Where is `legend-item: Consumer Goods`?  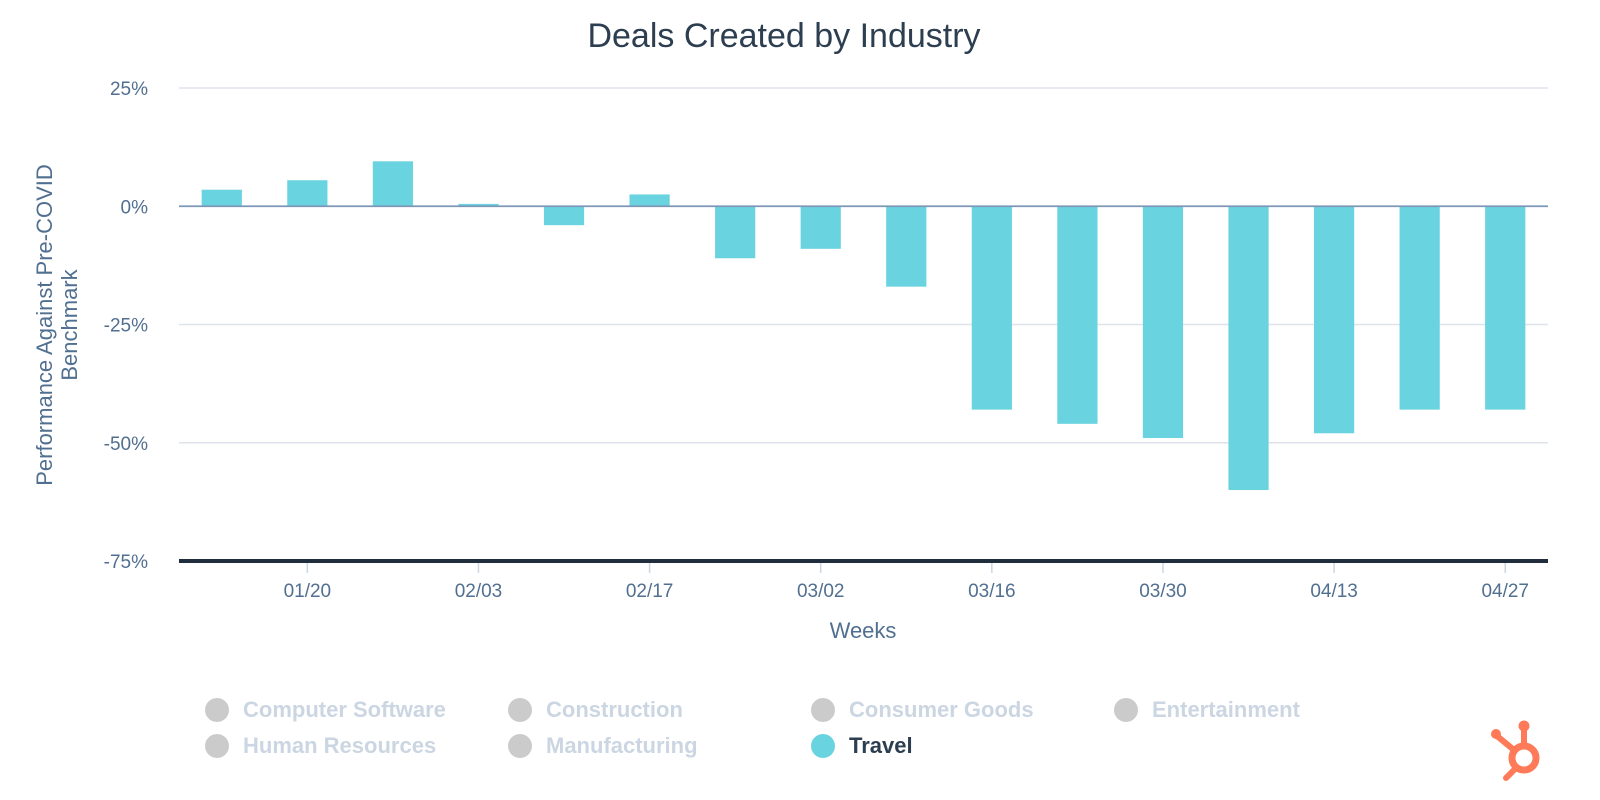 legend-item: Consumer Goods is located at coordinates (962, 710).